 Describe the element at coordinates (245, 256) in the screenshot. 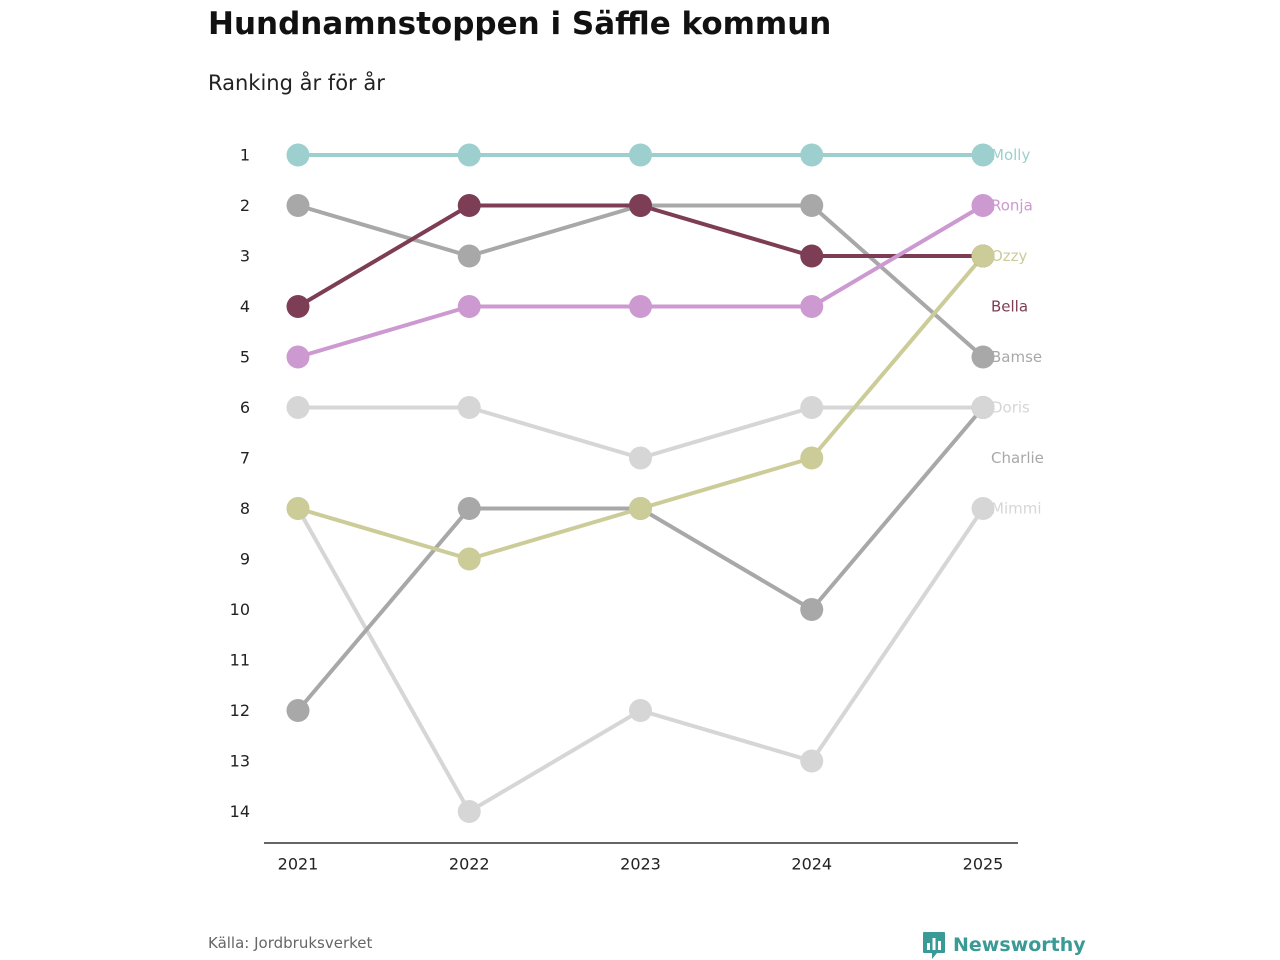

I see `y-tick-label: 3` at that location.